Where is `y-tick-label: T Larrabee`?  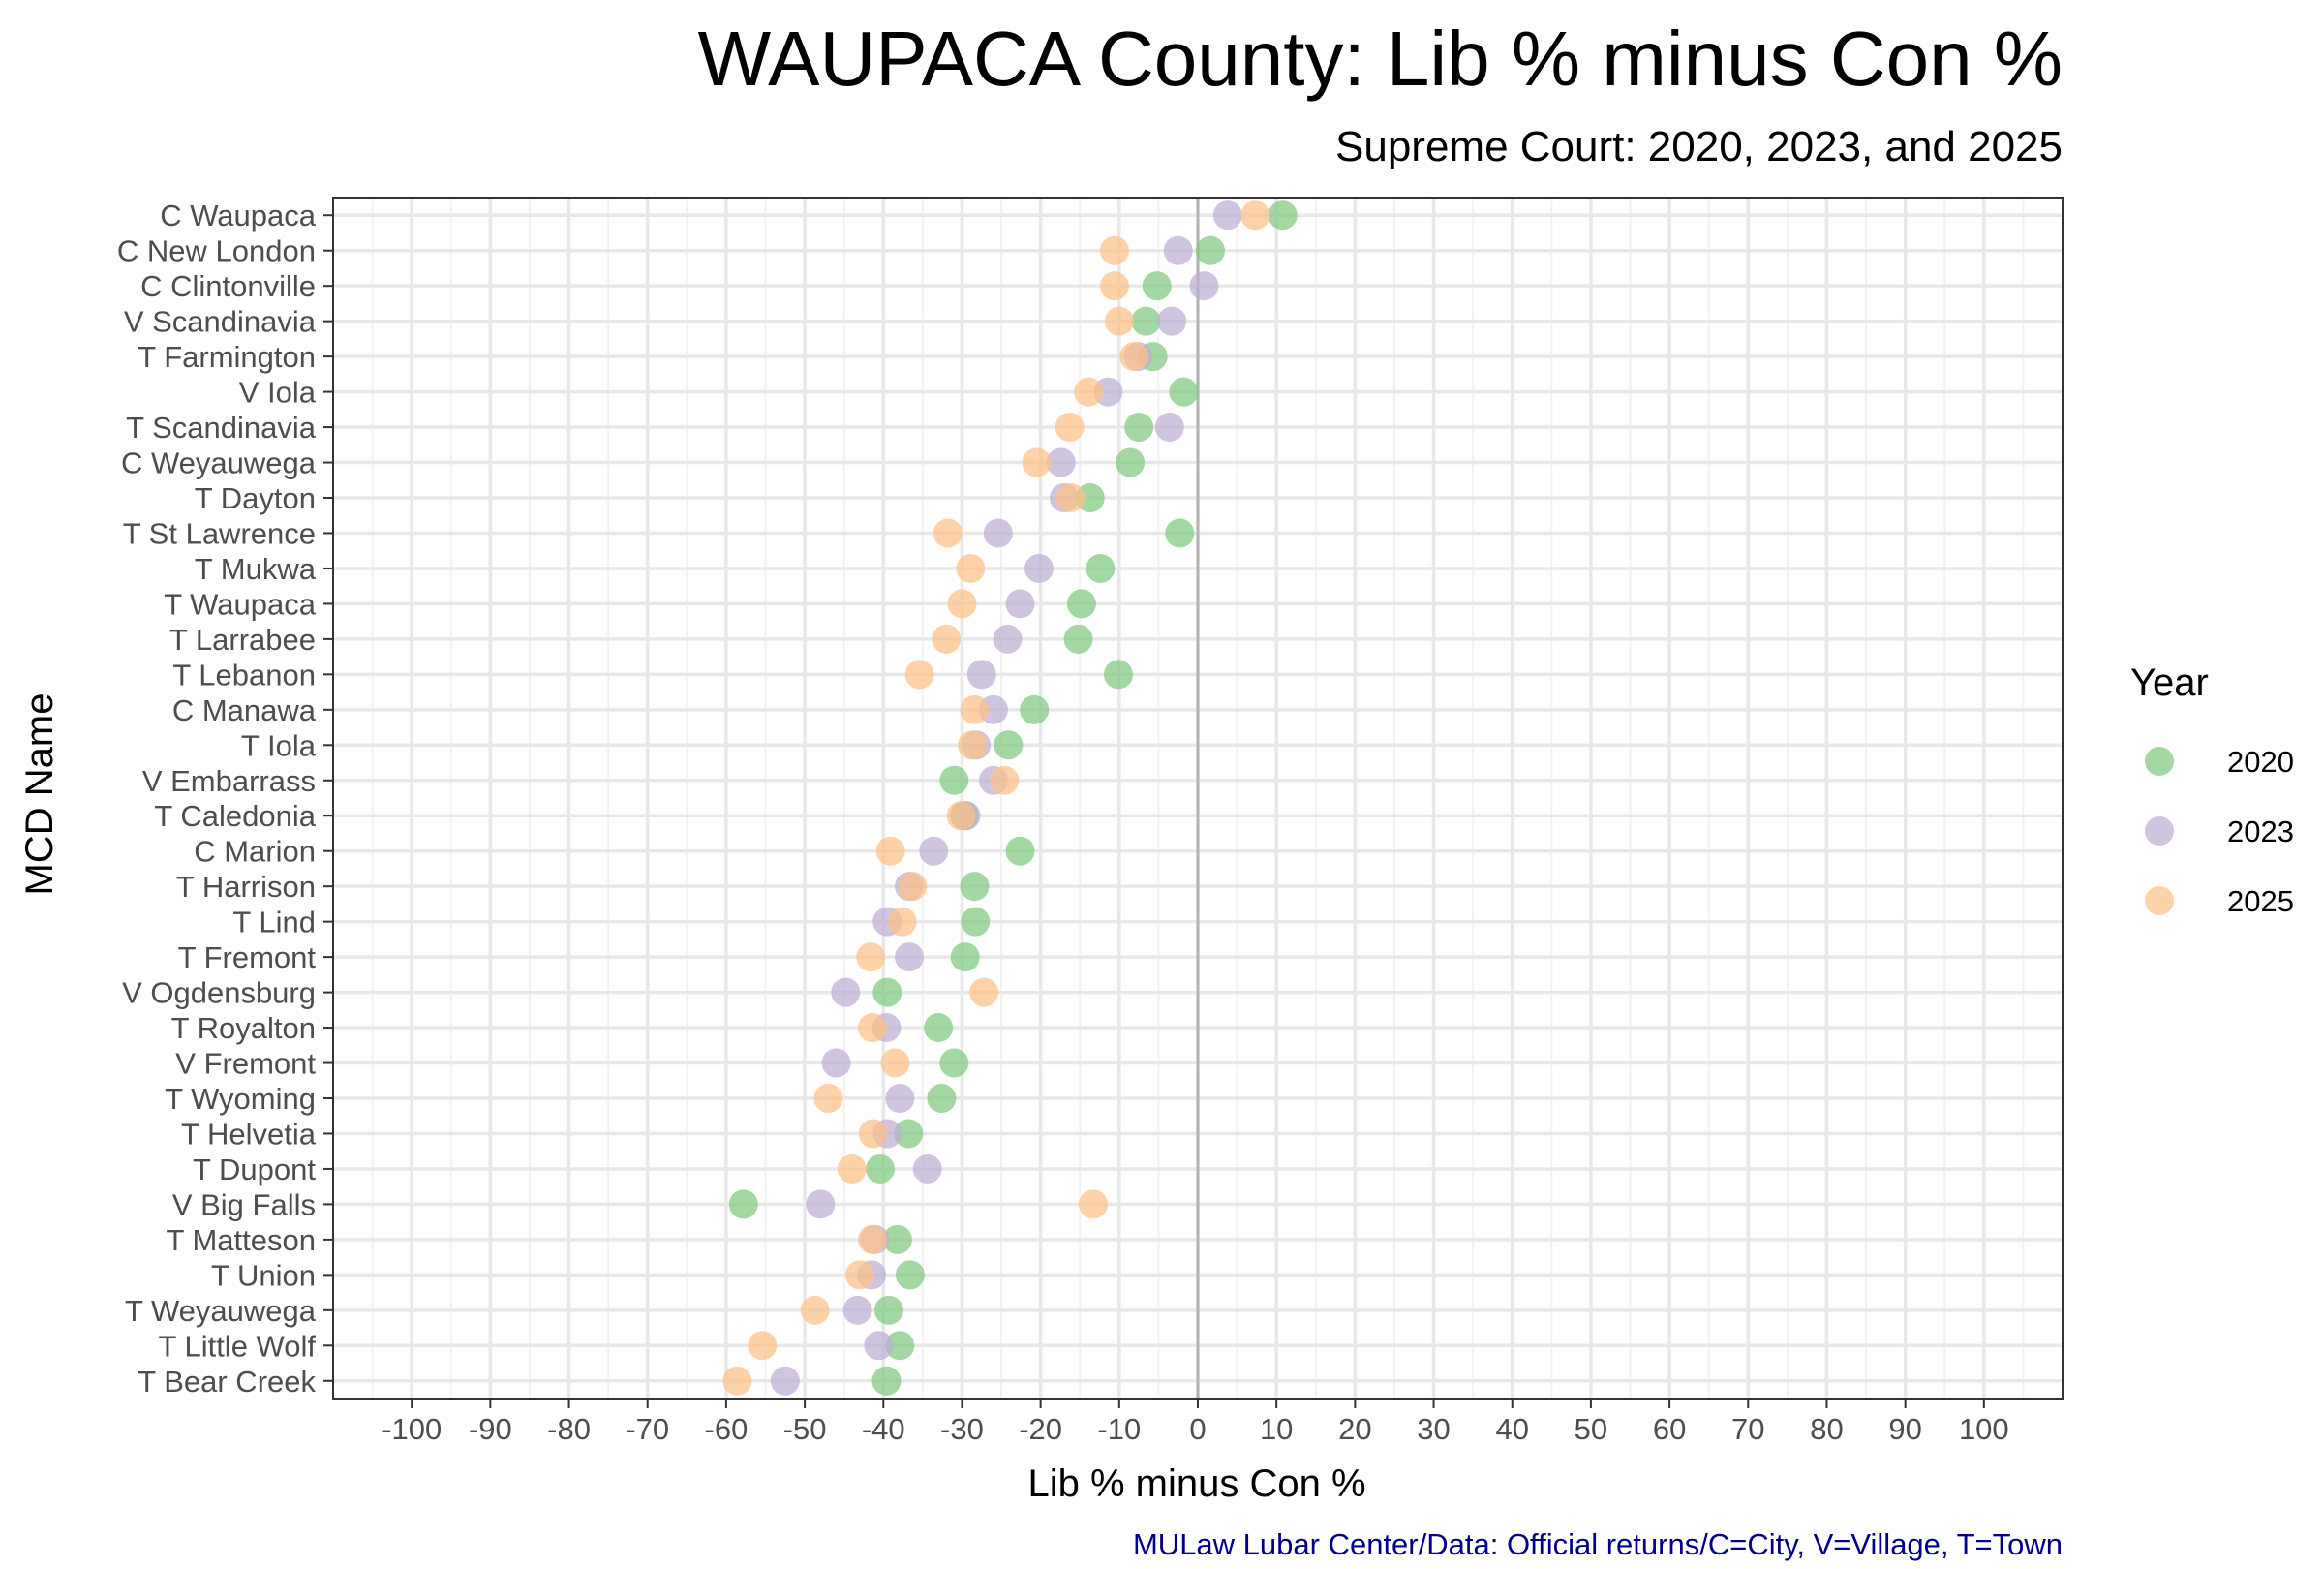 y-tick-label: T Larrabee is located at coordinates (242, 640).